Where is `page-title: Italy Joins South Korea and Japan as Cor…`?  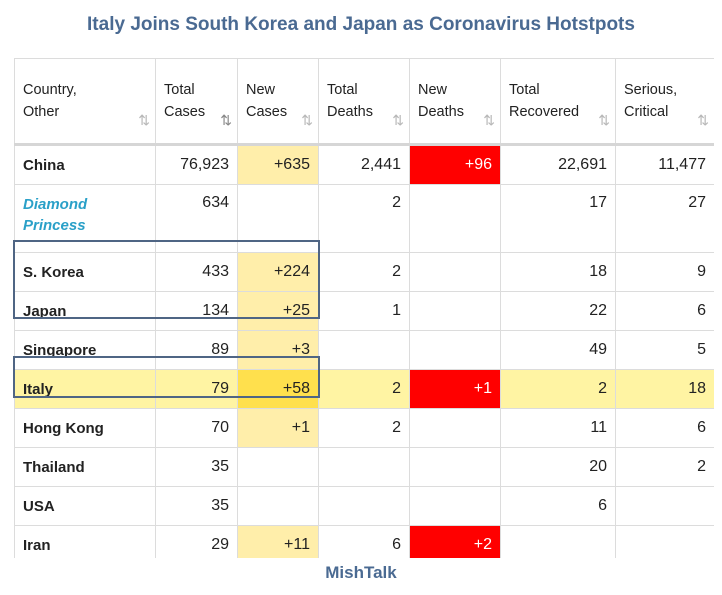 page-title: Italy Joins South Korea and Japan as Cor… is located at coordinates (361, 24).